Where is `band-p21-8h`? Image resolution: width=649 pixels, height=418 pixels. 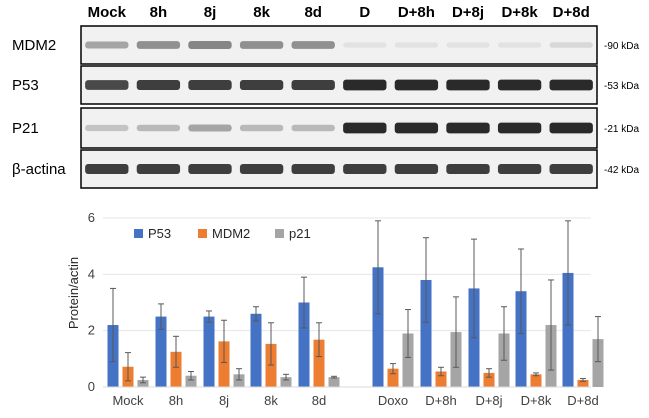
band-p21-8h is located at coordinates (158, 128).